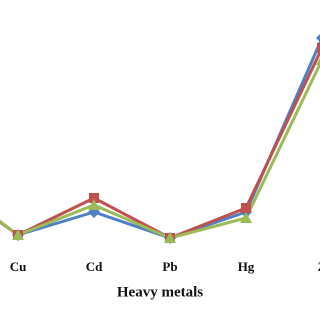  Describe the element at coordinates (94, 266) in the screenshot. I see `x-tick-label: Cd` at that location.